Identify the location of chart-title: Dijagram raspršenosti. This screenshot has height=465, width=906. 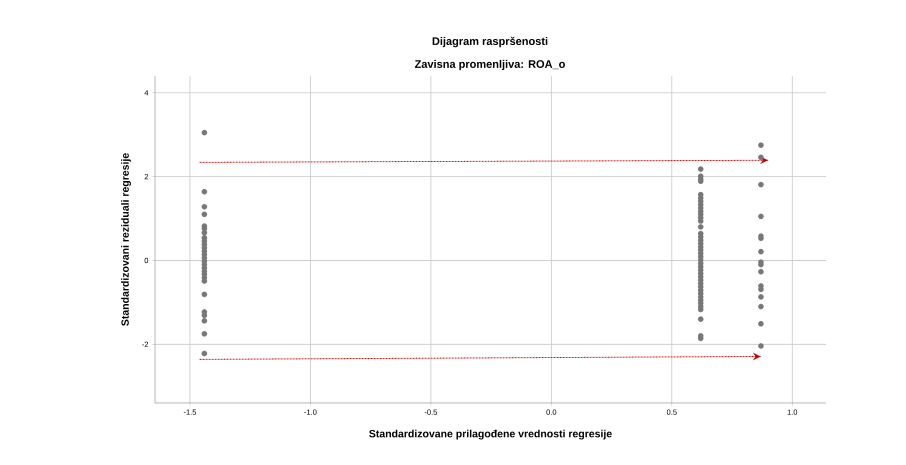
(490, 42).